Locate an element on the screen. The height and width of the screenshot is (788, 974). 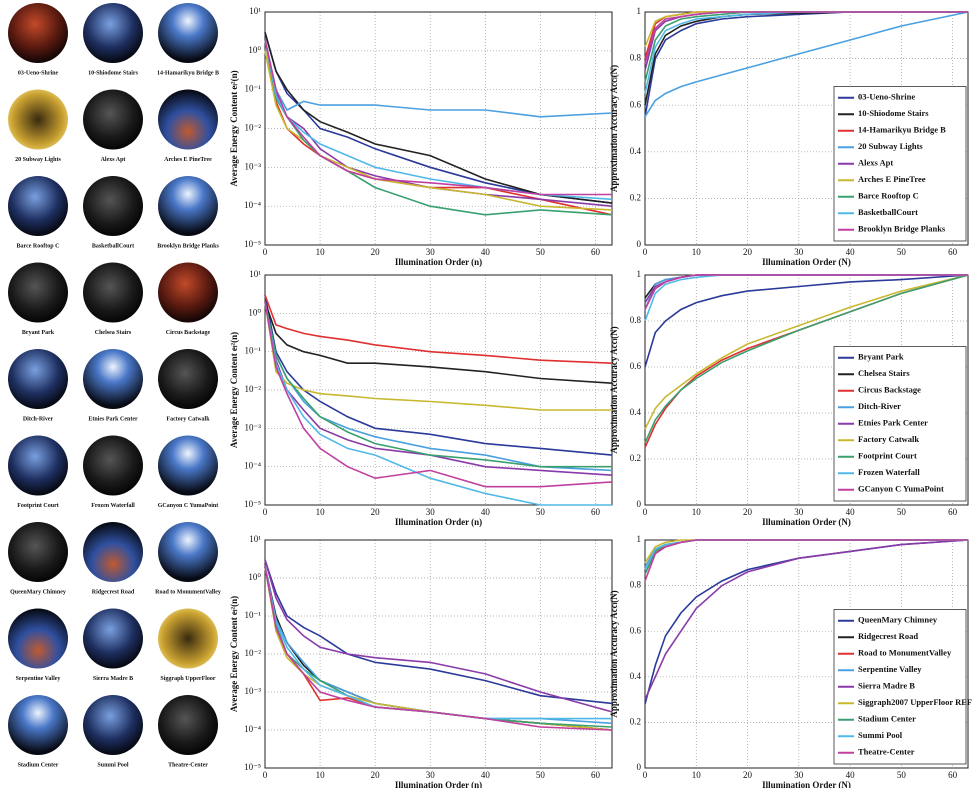
legend-label: Footprint Court is located at coordinates (887, 456).